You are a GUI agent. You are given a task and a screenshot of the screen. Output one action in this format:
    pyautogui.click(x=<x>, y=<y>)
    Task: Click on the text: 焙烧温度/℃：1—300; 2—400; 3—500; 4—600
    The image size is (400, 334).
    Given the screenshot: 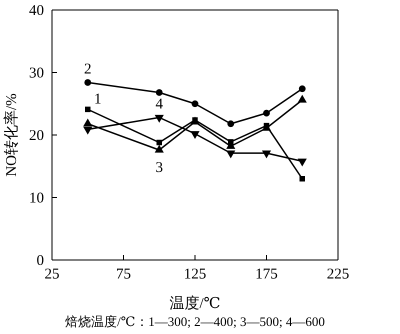 What is the action you would take?
    pyautogui.click(x=195, y=321)
    